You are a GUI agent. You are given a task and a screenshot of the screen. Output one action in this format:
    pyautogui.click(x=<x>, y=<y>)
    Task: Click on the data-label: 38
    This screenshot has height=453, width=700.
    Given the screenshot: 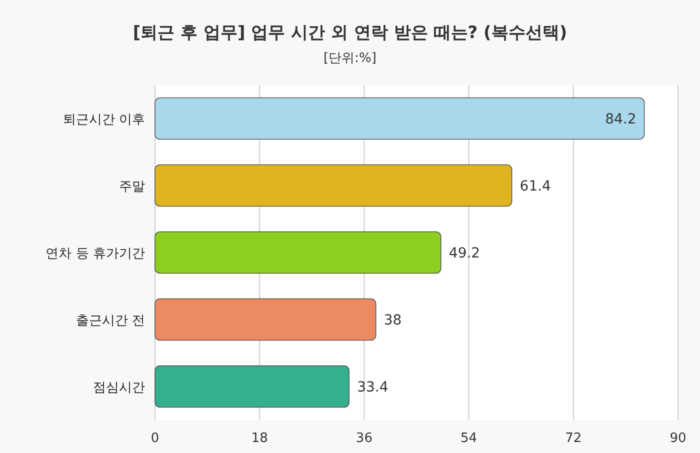 What is the action you would take?
    pyautogui.click(x=393, y=320)
    